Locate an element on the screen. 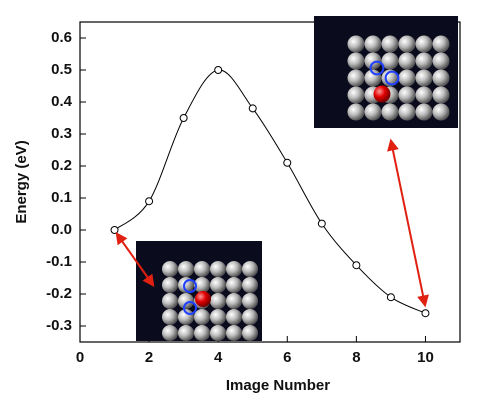 The width and height of the screenshot is (480, 412). y-axis-label: Energy (eV) is located at coordinates (21, 181).